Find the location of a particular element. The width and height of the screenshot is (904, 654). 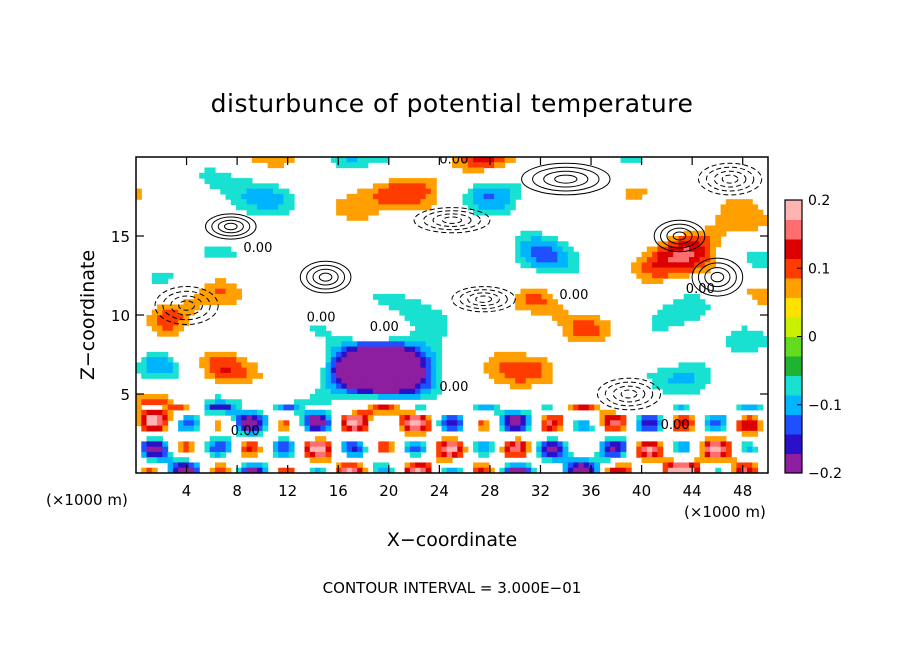

x-tick-label: 40 is located at coordinates (641, 491).